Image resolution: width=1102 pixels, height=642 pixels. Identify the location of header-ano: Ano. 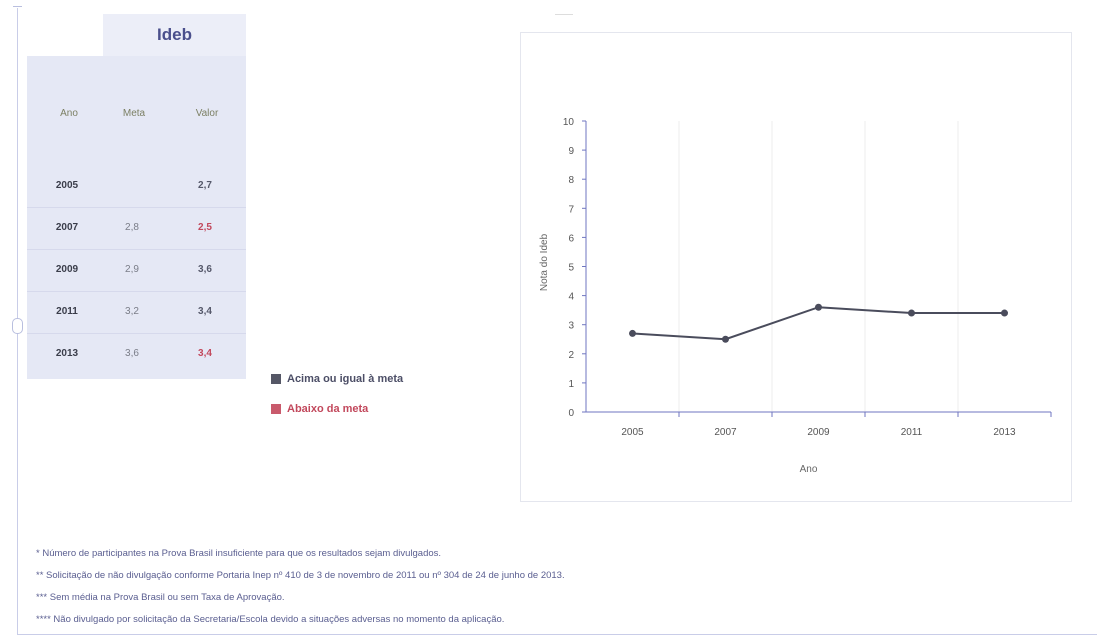
(69, 113).